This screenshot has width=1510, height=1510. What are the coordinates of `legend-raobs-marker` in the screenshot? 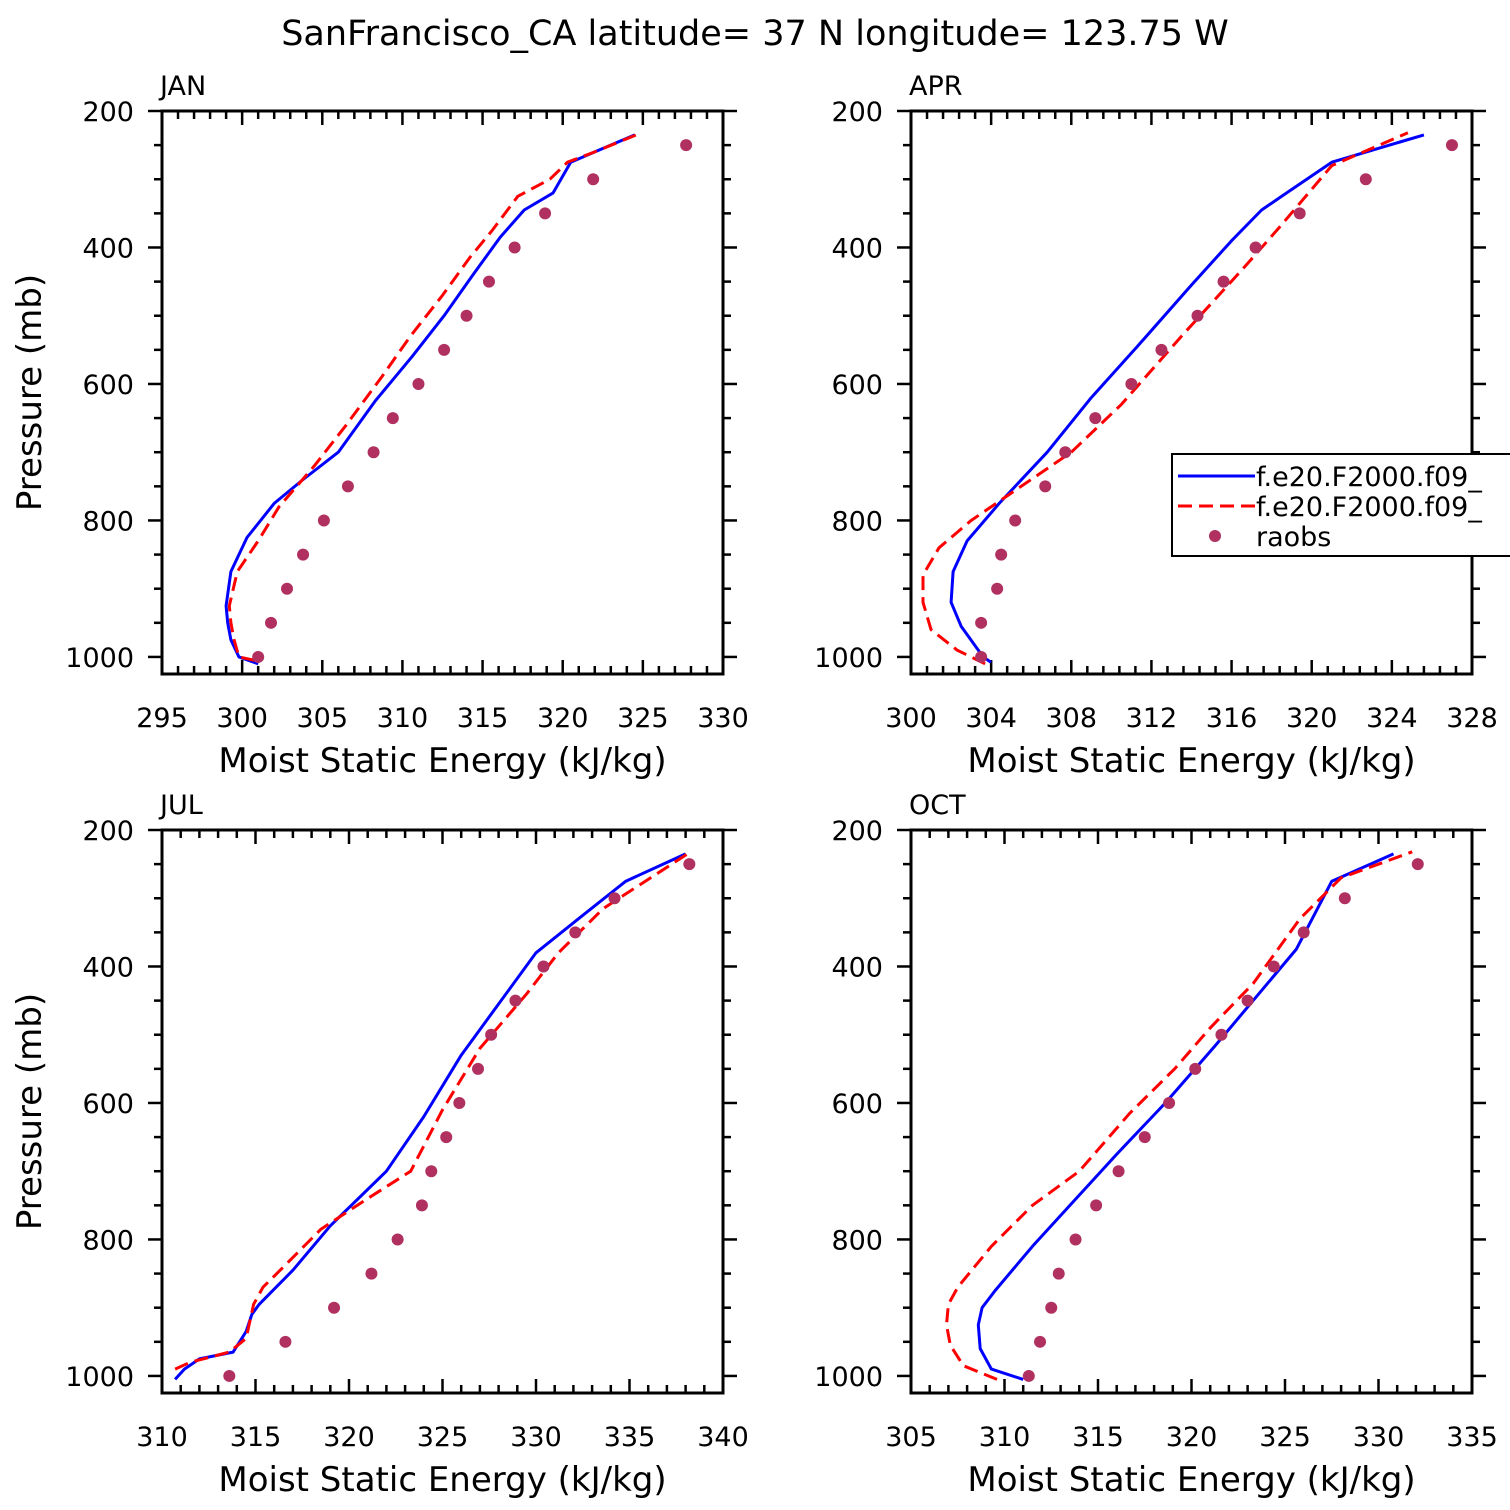 It's located at (1215, 536).